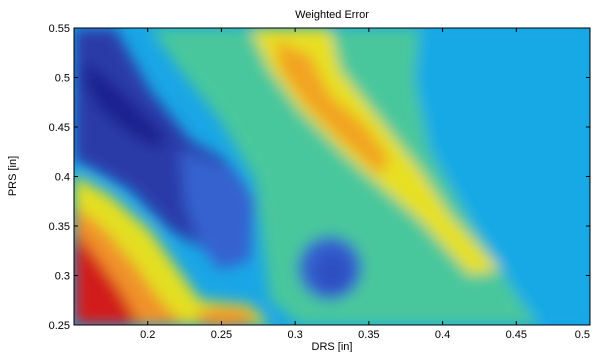 The image size is (599, 352). I want to click on chart-title: Weighted Error, so click(332, 15).